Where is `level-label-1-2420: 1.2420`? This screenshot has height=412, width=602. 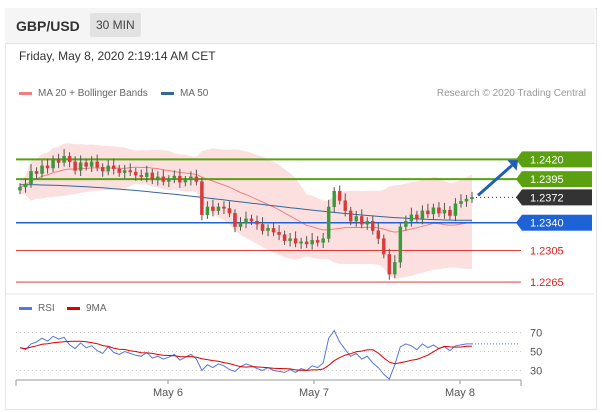
level-label-1-2420: 1.2420 is located at coordinates (547, 160).